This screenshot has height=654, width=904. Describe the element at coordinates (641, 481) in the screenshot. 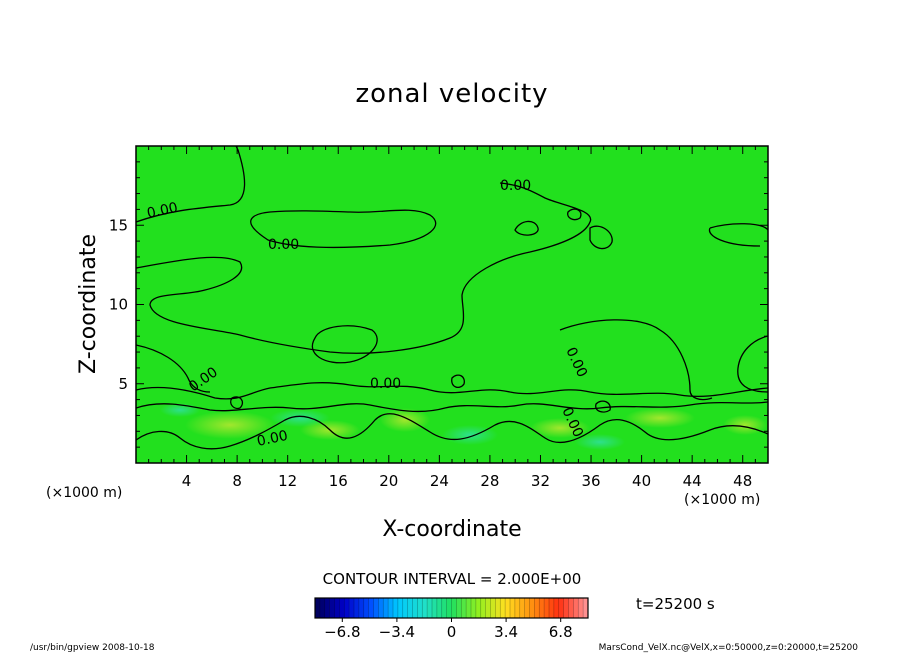

I see `x-tick-label: 40` at that location.